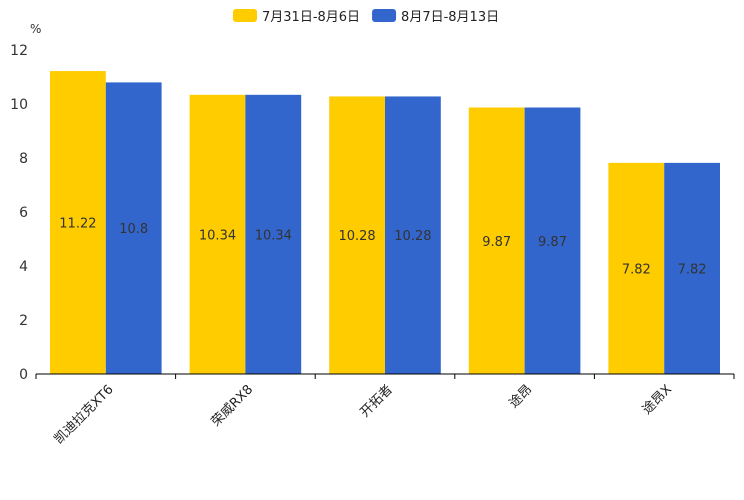 The height and width of the screenshot is (500, 744). I want to click on x-tick-label: 途昂X, so click(657, 399).